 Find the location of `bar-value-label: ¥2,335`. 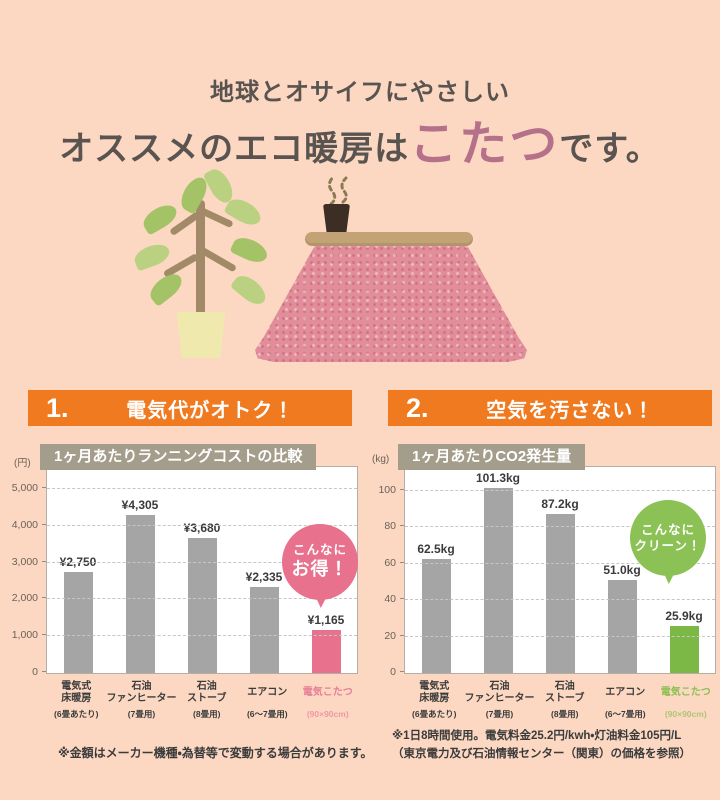

bar-value-label: ¥2,335 is located at coordinates (264, 577).